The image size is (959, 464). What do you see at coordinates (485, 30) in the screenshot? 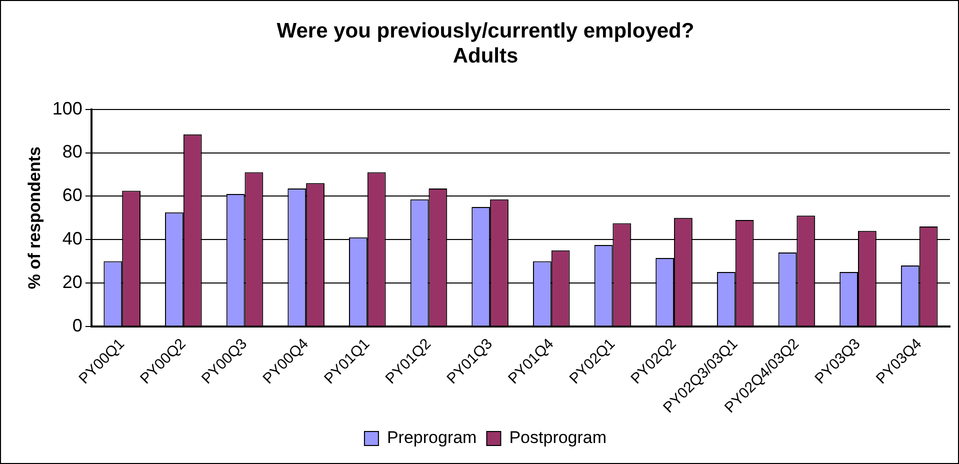
I see `text: Were you previously/currently employed?` at bounding box center [485, 30].